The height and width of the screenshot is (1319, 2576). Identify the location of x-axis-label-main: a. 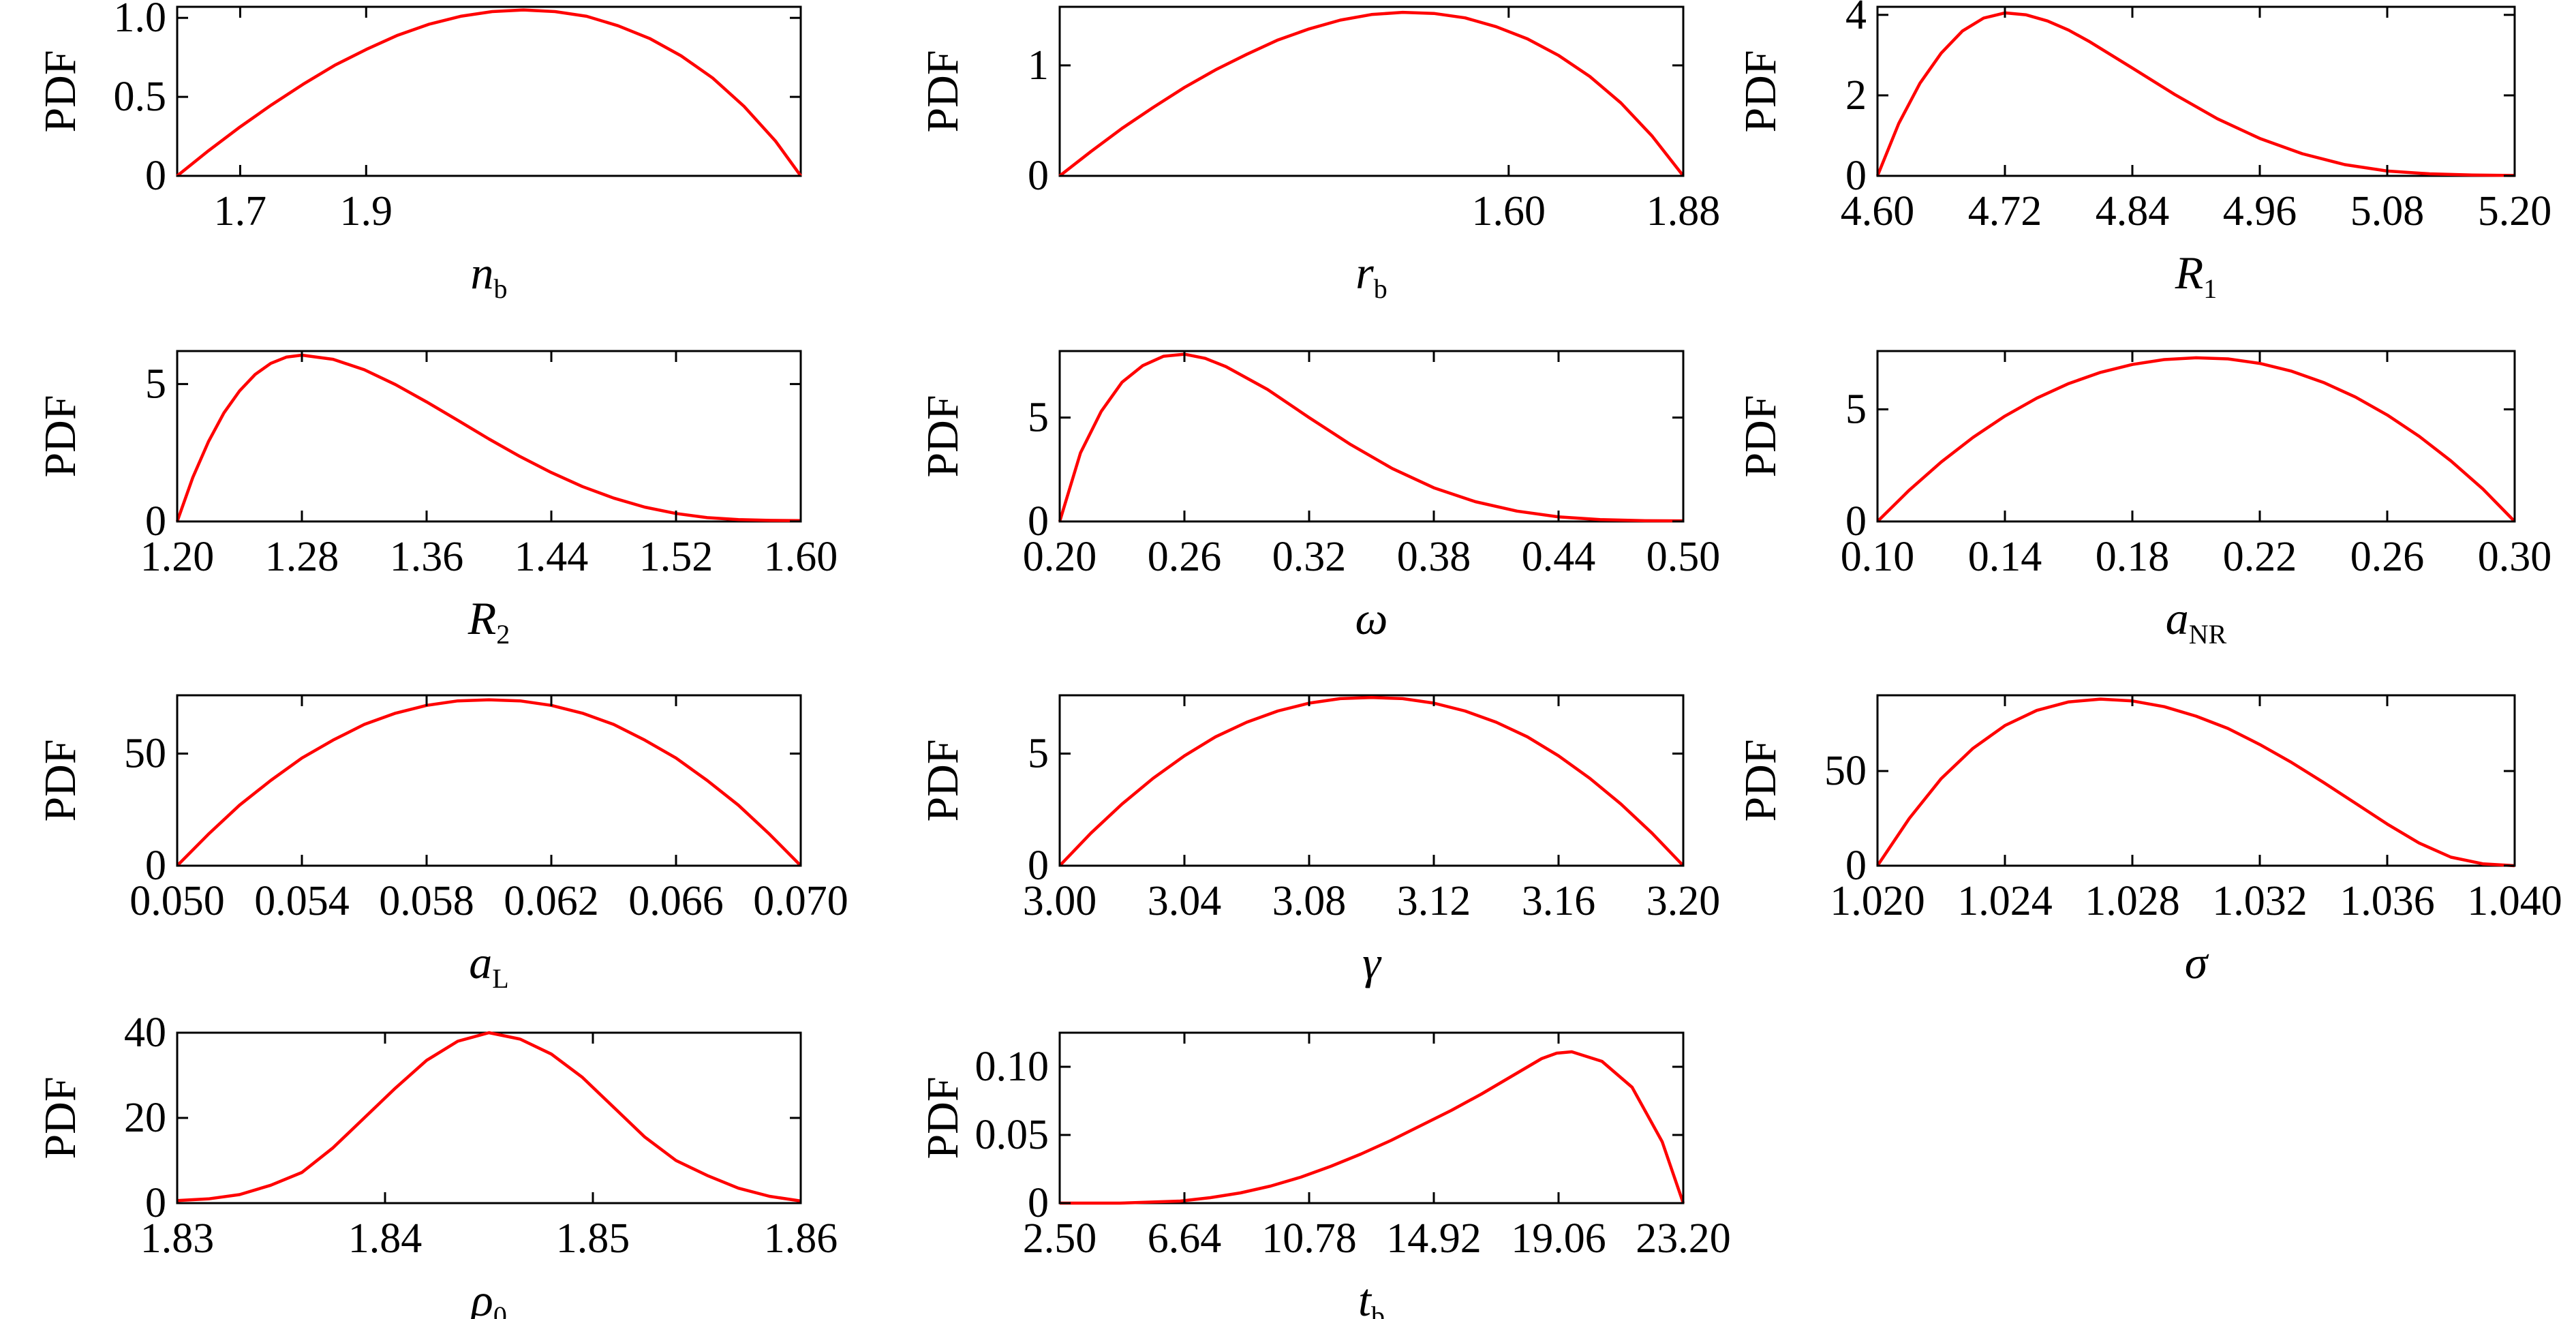
(481, 962).